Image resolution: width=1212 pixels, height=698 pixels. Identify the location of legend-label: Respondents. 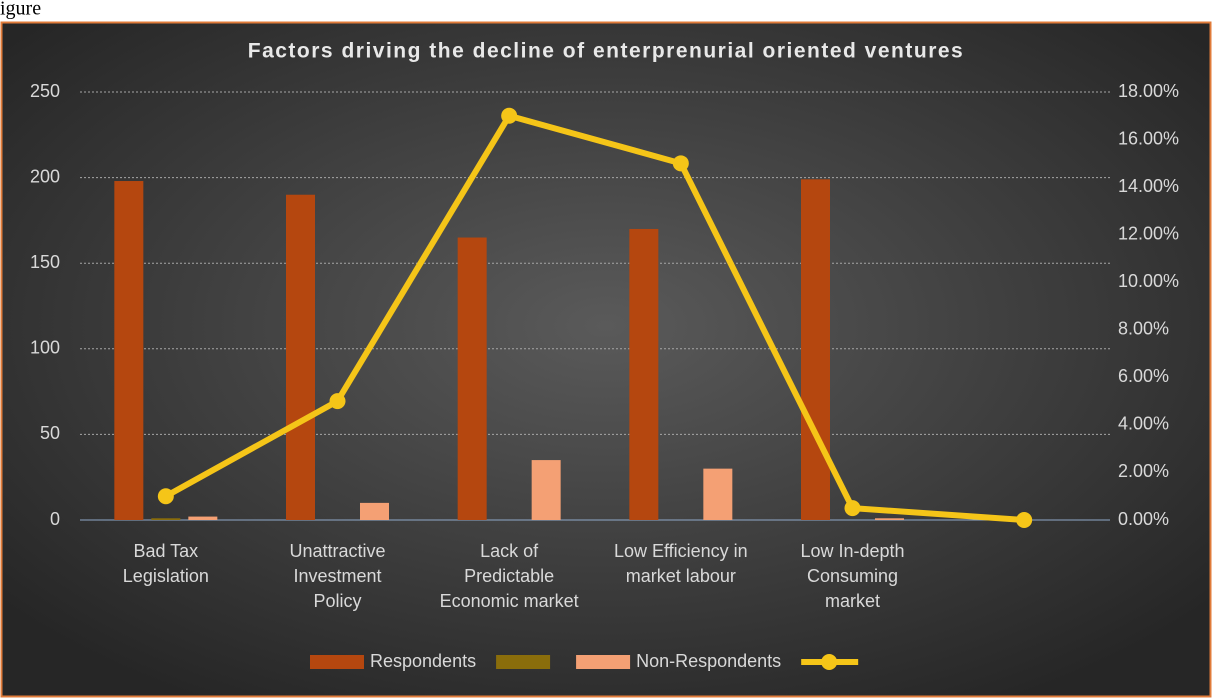
(423, 661).